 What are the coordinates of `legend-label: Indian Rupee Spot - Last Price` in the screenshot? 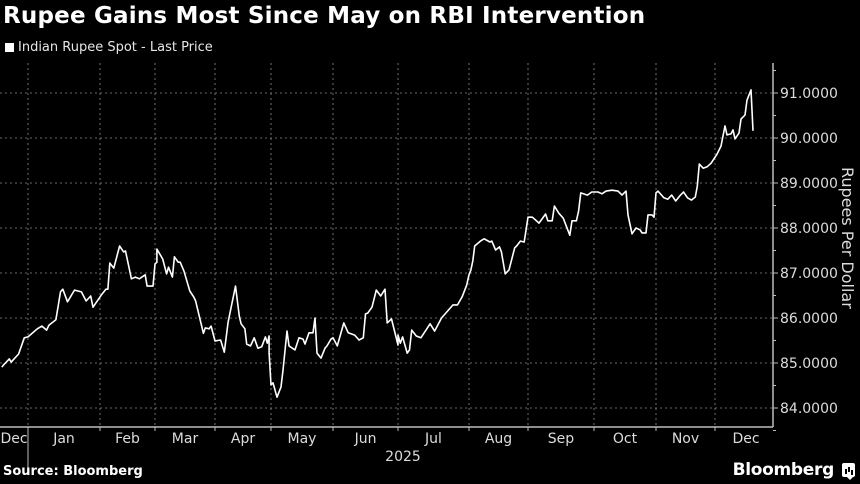 It's located at (115, 47).